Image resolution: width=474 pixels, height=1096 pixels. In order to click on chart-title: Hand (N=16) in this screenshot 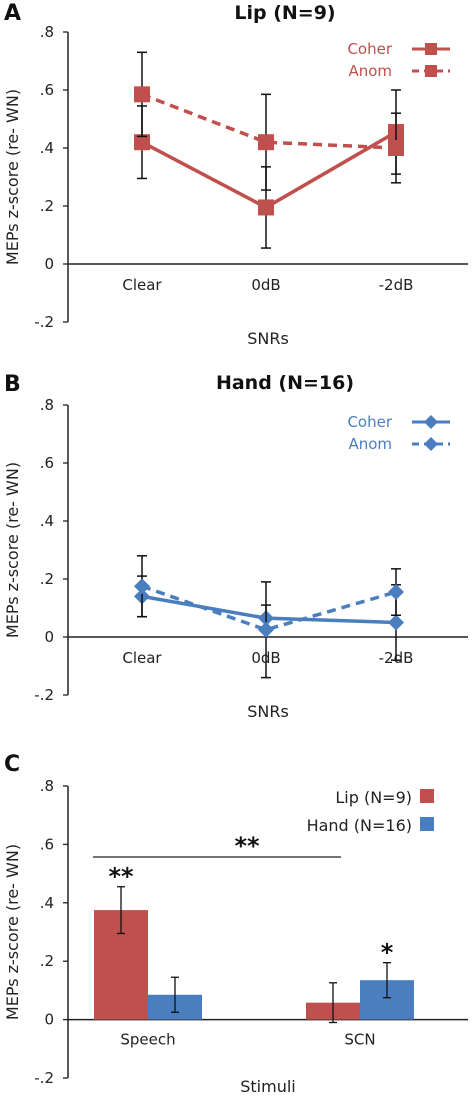, I will do `click(285, 383)`.